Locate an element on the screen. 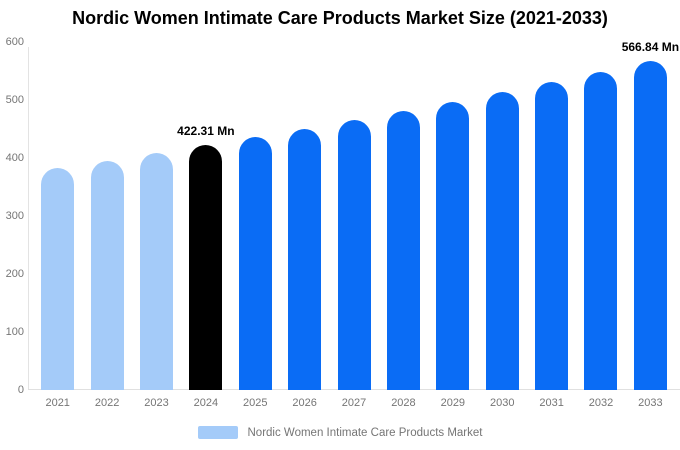 The height and width of the screenshot is (450, 680). bar-slot-2026 is located at coordinates (304, 216).